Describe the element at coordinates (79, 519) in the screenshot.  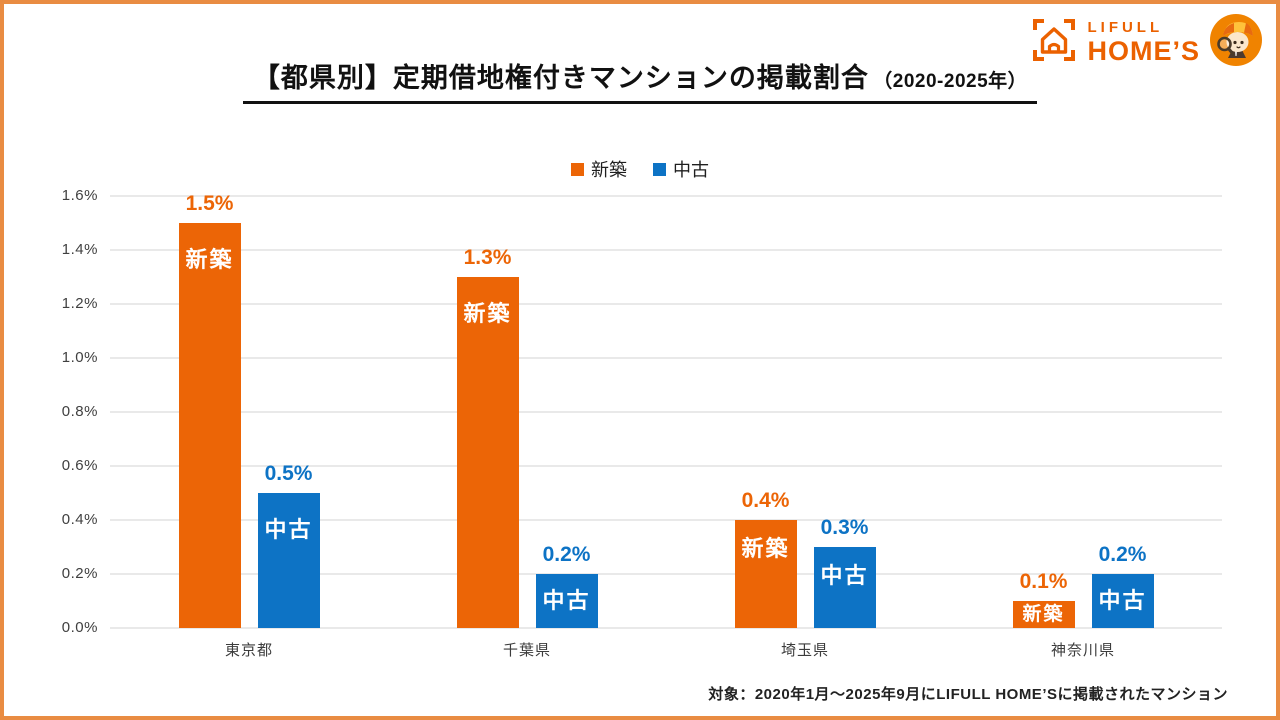
I see `y-axis-tick-label: 0.4%` at that location.